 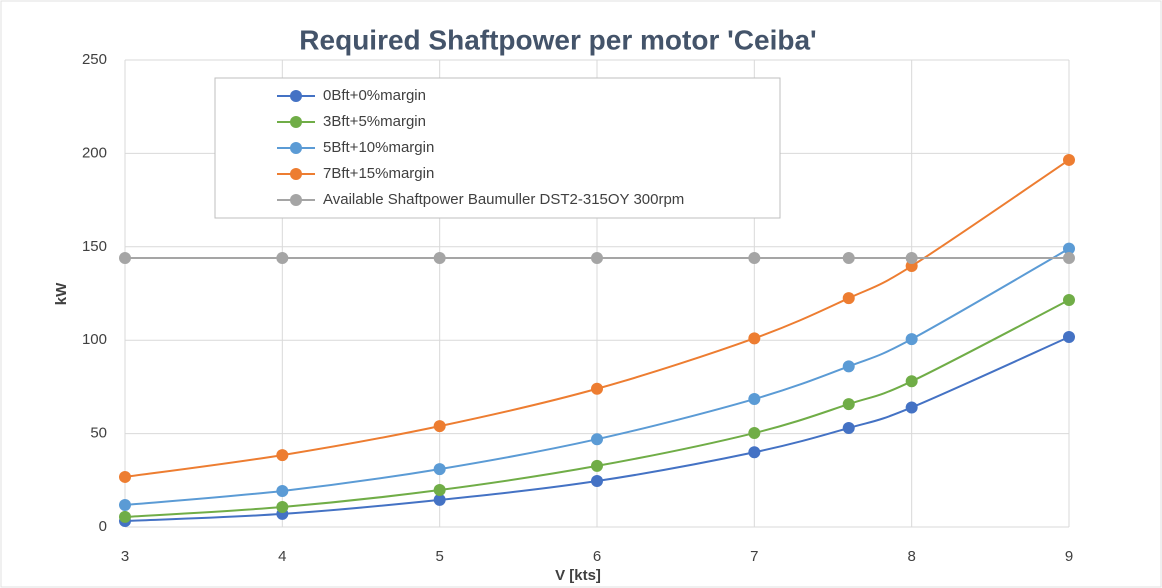 I want to click on x-tick-label: 7, so click(x=754, y=556).